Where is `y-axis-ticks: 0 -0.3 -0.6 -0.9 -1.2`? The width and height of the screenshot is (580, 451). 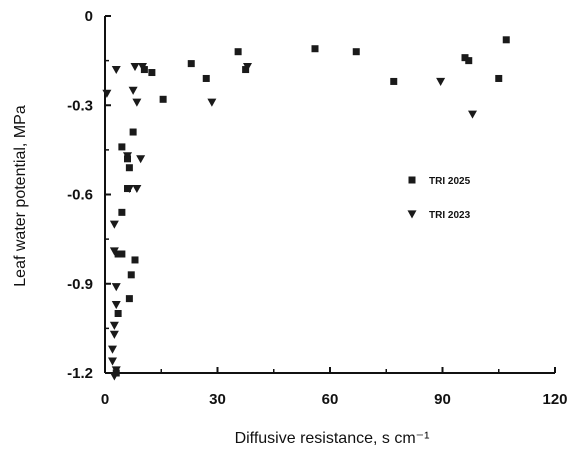 y-axis-ticks: 0 -0.3 -0.6 -0.9 -1.2 is located at coordinates (89, 195).